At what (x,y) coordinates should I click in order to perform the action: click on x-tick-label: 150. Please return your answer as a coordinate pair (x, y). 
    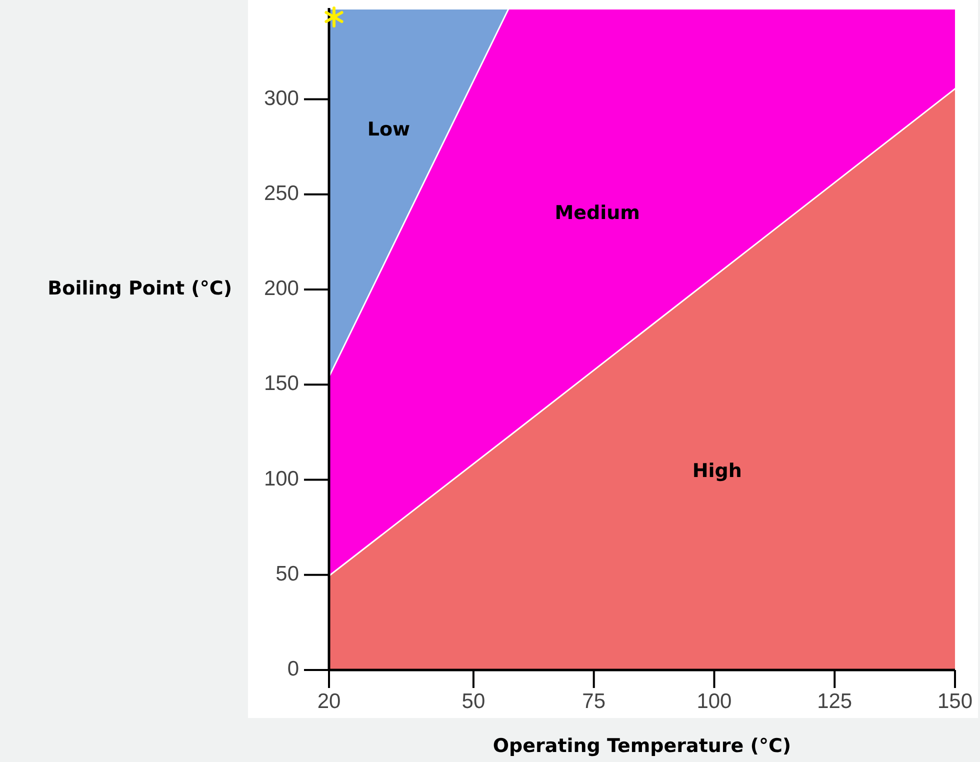
    Looking at the image, I should click on (955, 701).